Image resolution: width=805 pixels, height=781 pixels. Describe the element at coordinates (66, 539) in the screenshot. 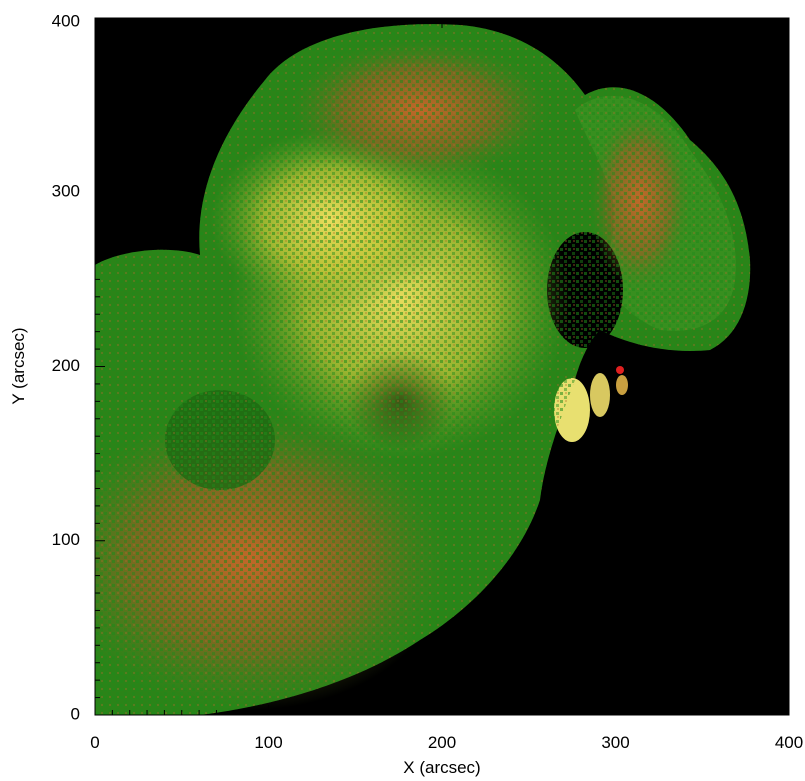

I see `y-tick-label: 100` at that location.